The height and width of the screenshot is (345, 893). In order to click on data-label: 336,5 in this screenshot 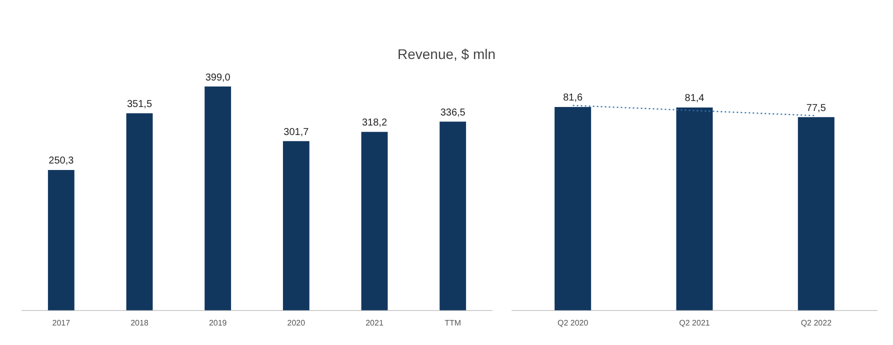, I will do `click(453, 112)`.